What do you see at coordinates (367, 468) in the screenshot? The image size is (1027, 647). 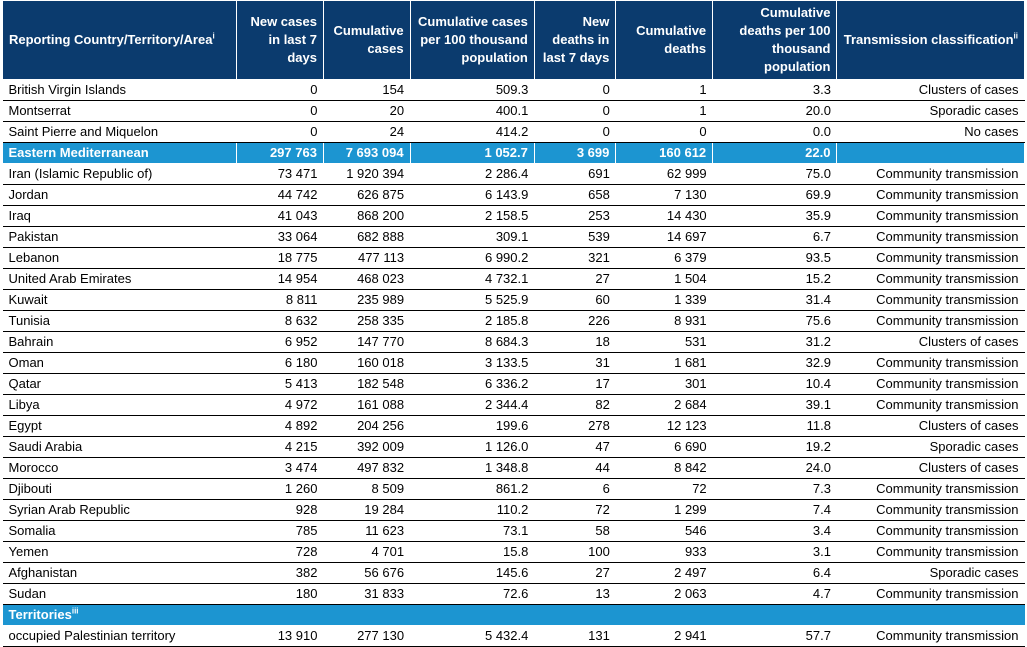 I see `cumulative-cases-cell: 497 832` at bounding box center [367, 468].